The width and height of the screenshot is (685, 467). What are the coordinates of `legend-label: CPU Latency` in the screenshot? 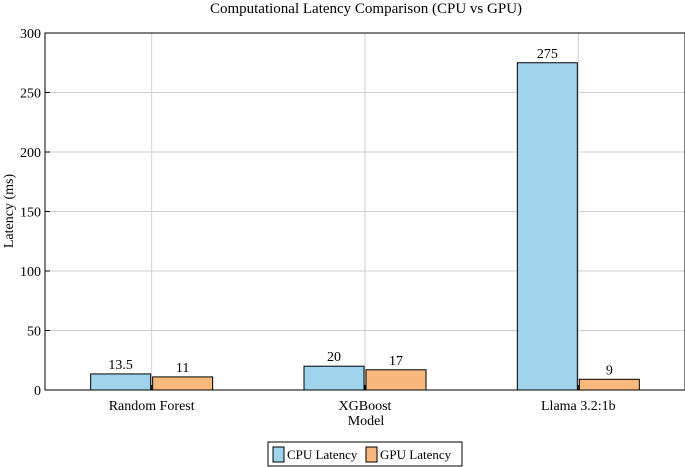 It's located at (322, 454).